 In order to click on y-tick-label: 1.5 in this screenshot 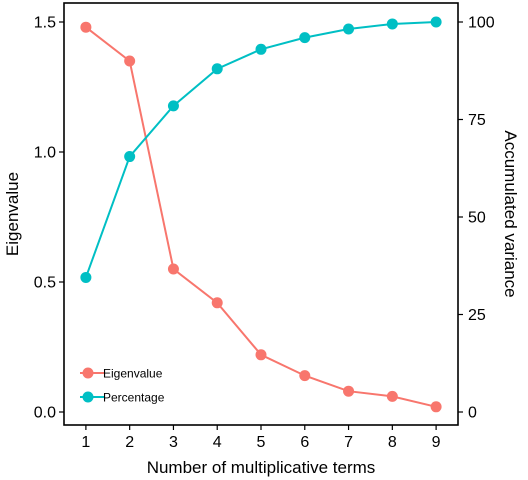, I will do `click(45, 23)`.